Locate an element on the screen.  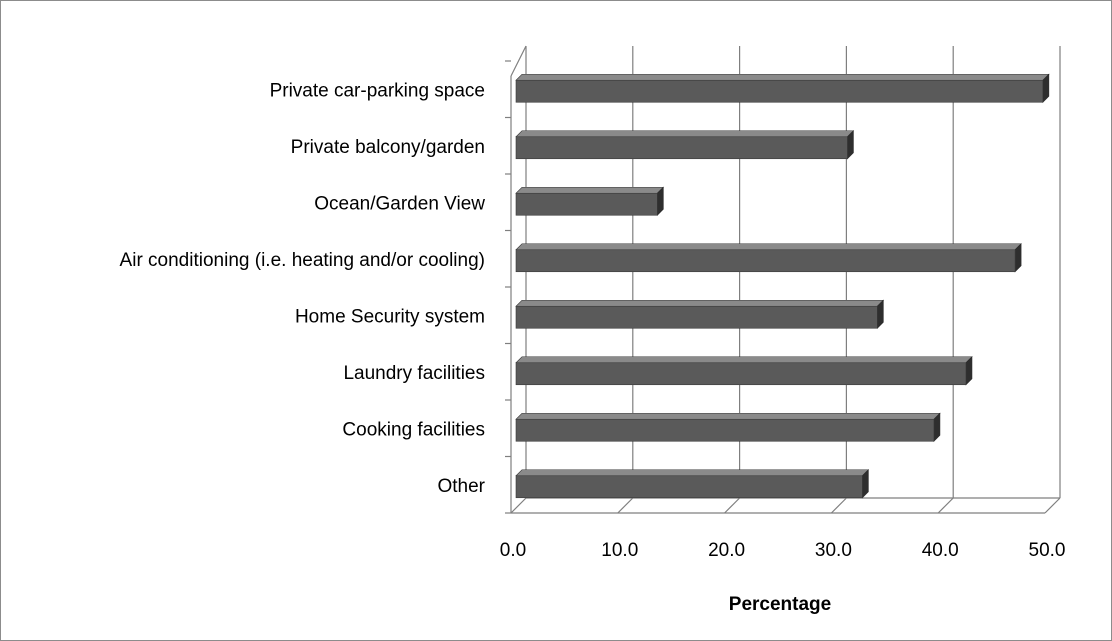
category-label: Cooking facilities is located at coordinates (413, 429).